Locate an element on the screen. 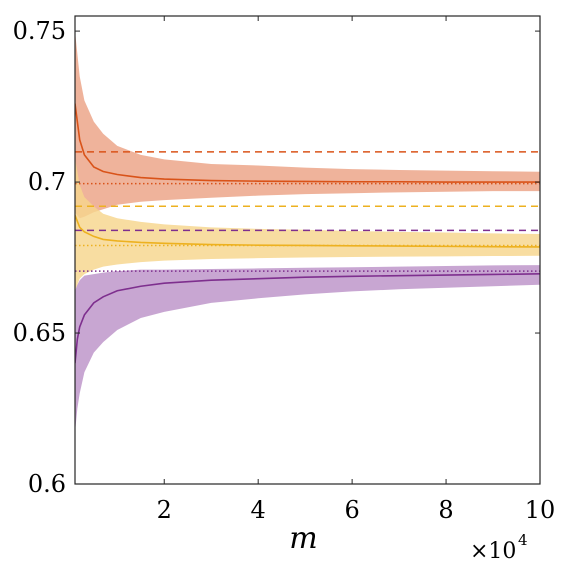  x-axis-label: m is located at coordinates (303, 538).